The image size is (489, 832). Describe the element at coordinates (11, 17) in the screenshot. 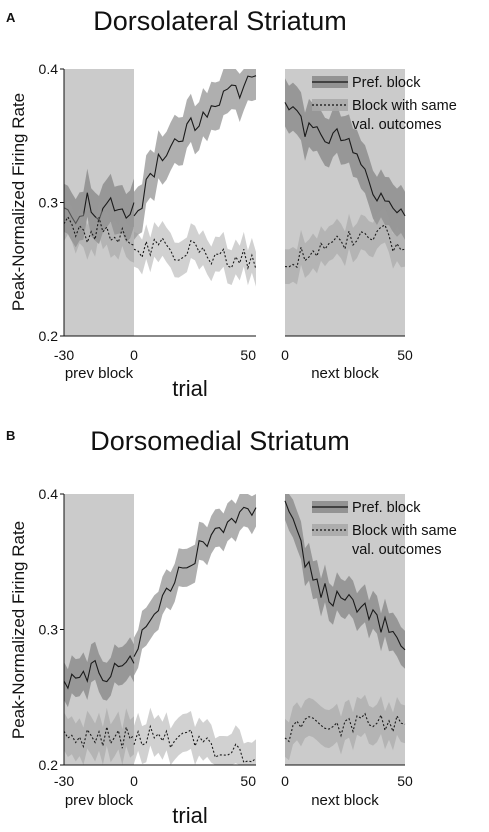

I see `panel-letter: A` at that location.